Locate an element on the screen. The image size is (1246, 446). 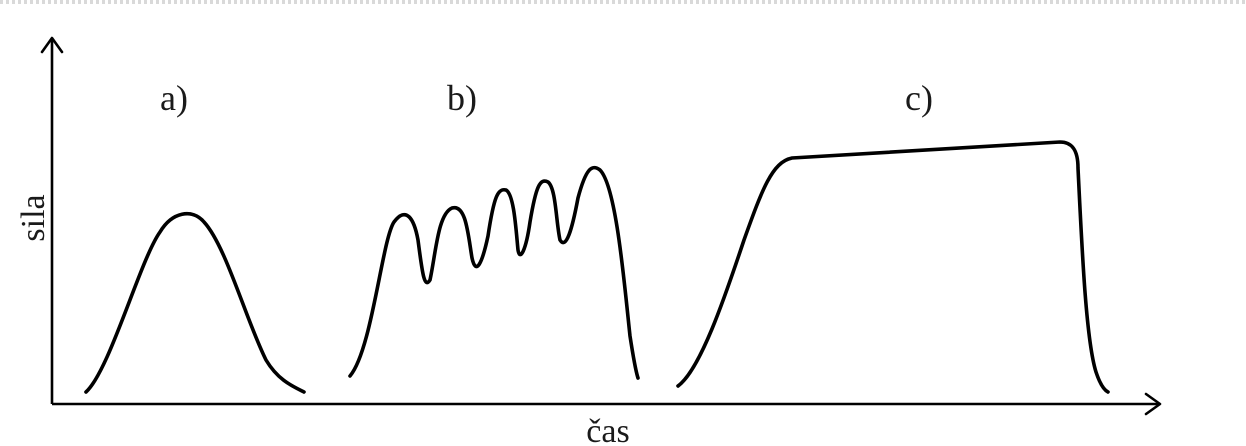
curve-a-single-peak is located at coordinates (195, 302).